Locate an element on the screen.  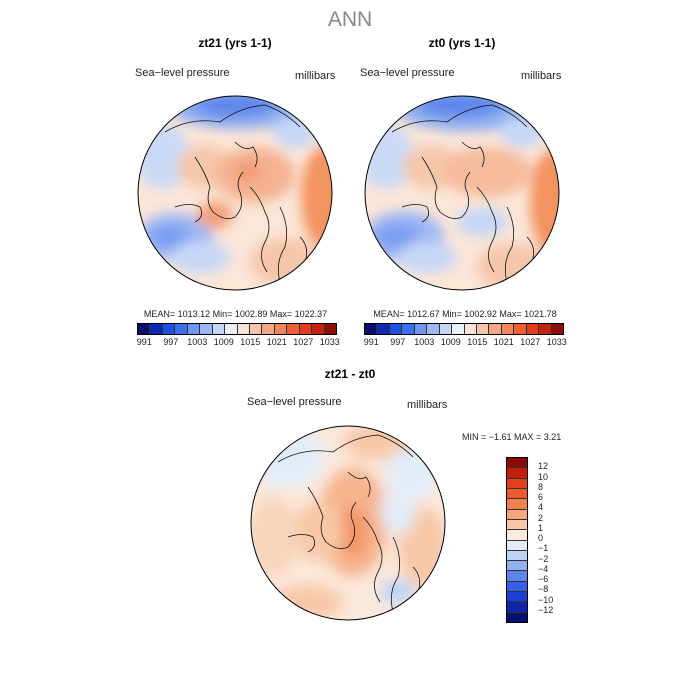
panel-diff-title: zt21 - zt0 is located at coordinates (350, 374).